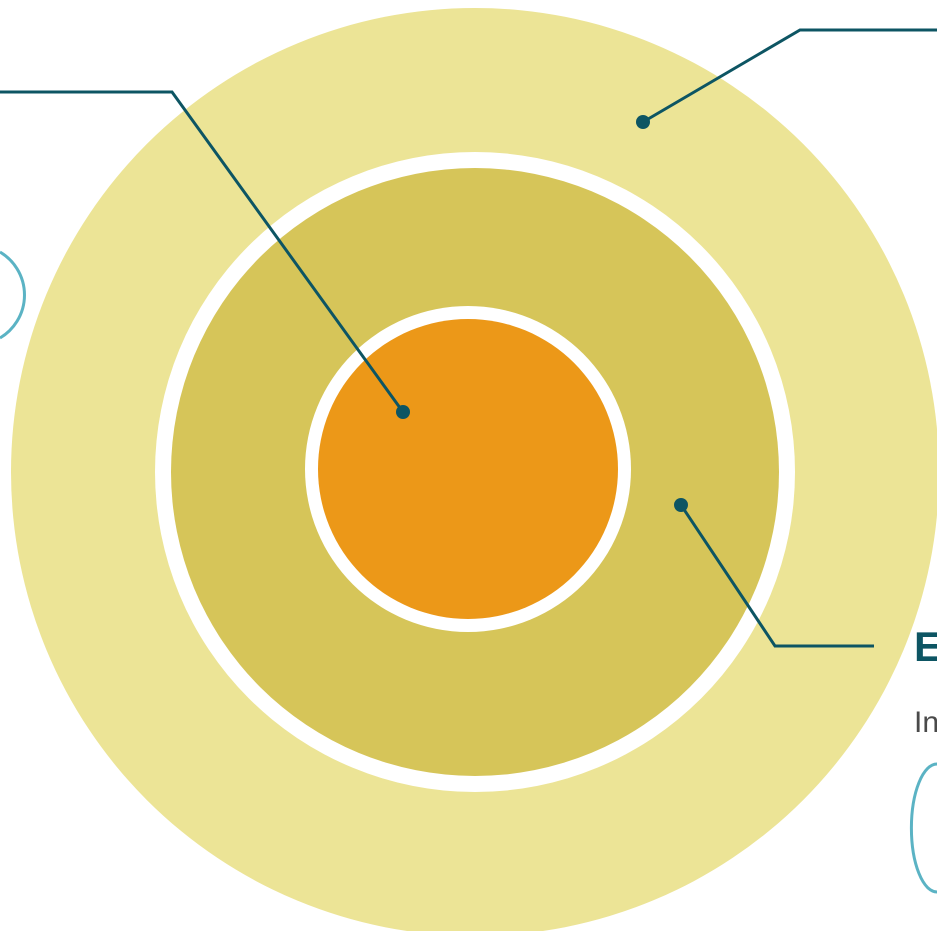  What do you see at coordinates (789, 76) in the screenshot?
I see `outer-connector-line` at bounding box center [789, 76].